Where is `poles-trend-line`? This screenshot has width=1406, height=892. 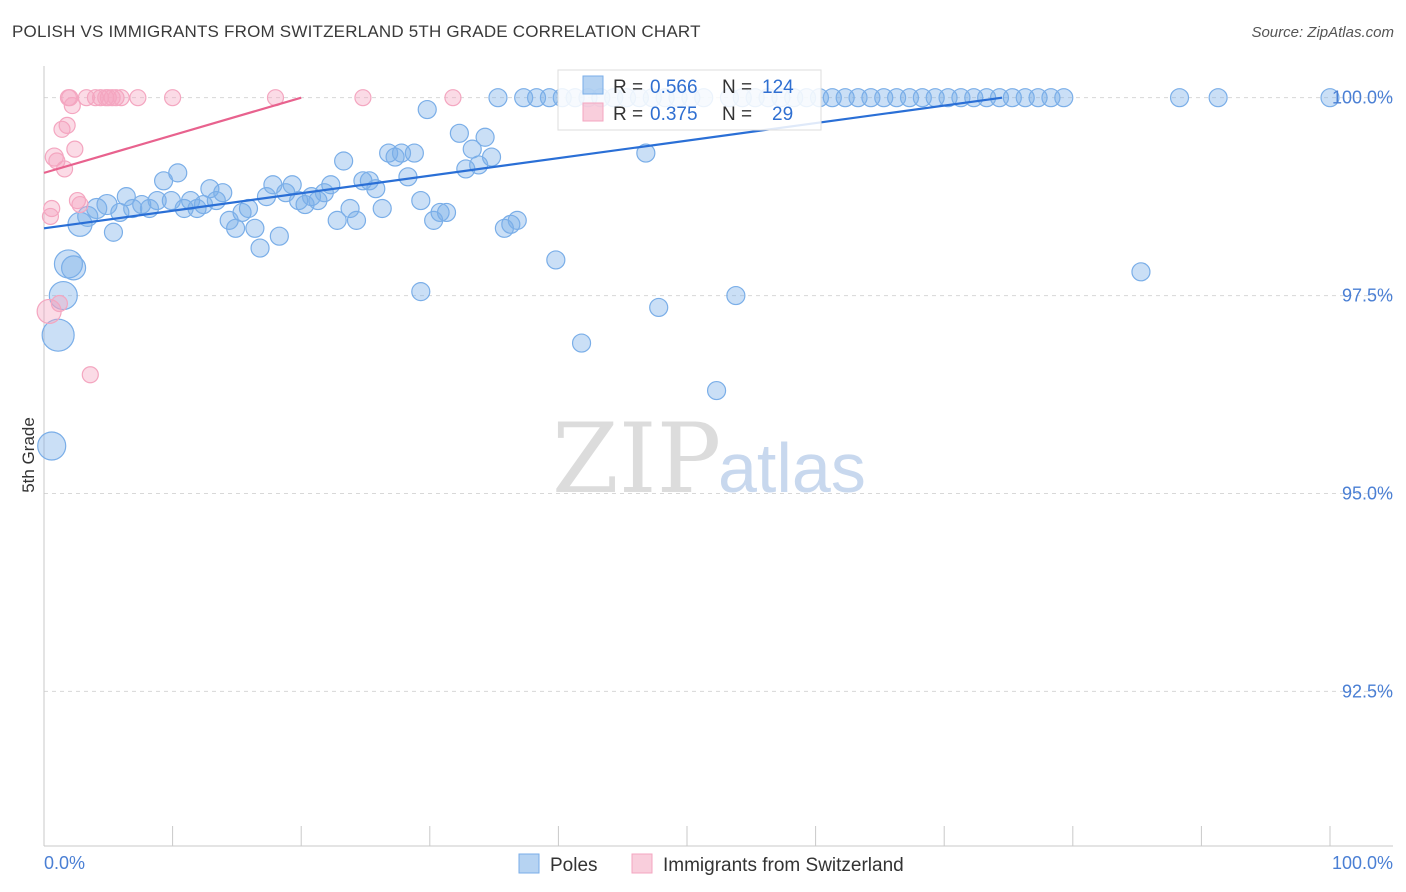
poles-trend-line is located at coordinates (523, 163).